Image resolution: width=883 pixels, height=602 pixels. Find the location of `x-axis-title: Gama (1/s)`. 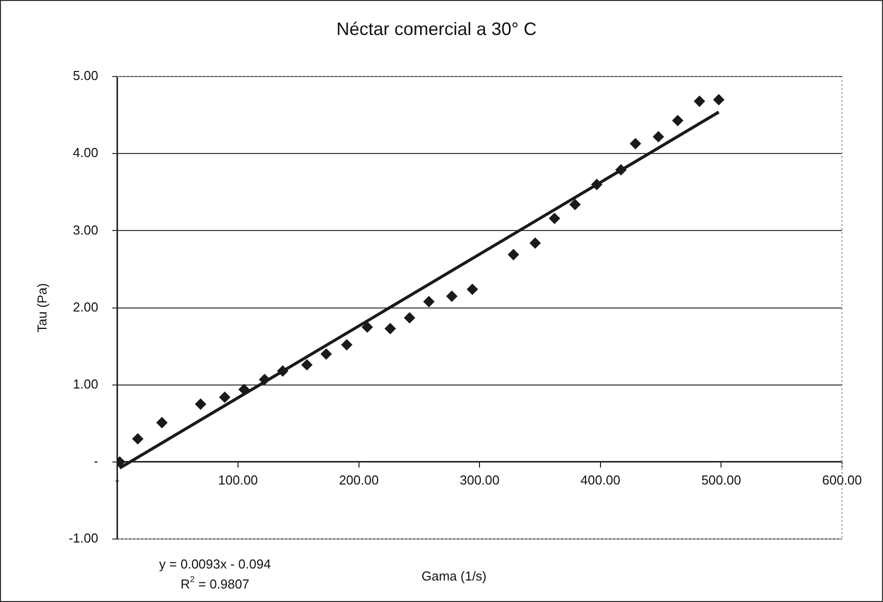

x-axis-title: Gama (1/s) is located at coordinates (454, 576).